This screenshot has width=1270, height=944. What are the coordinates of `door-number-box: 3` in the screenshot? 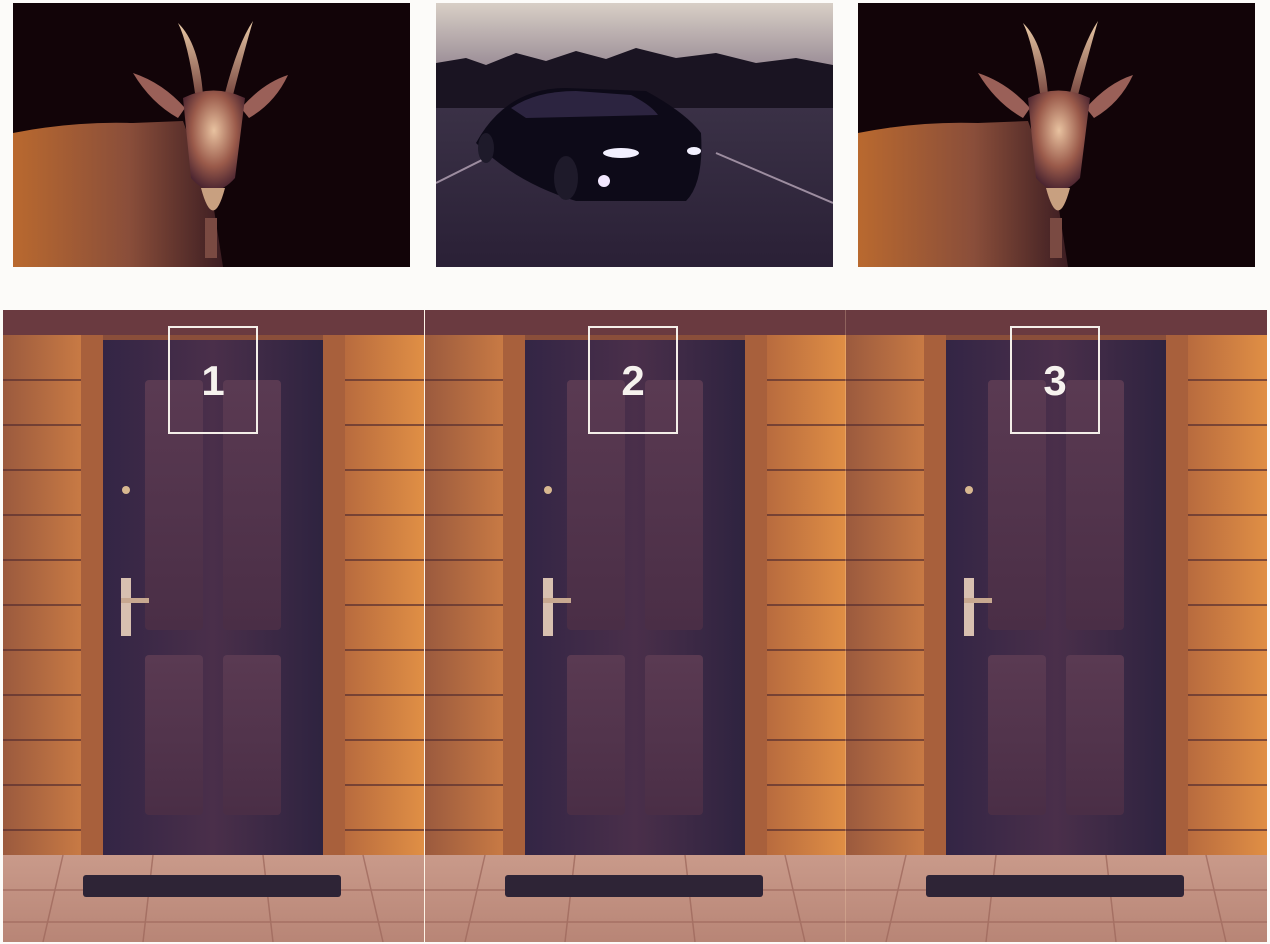 It's located at (1055, 380).